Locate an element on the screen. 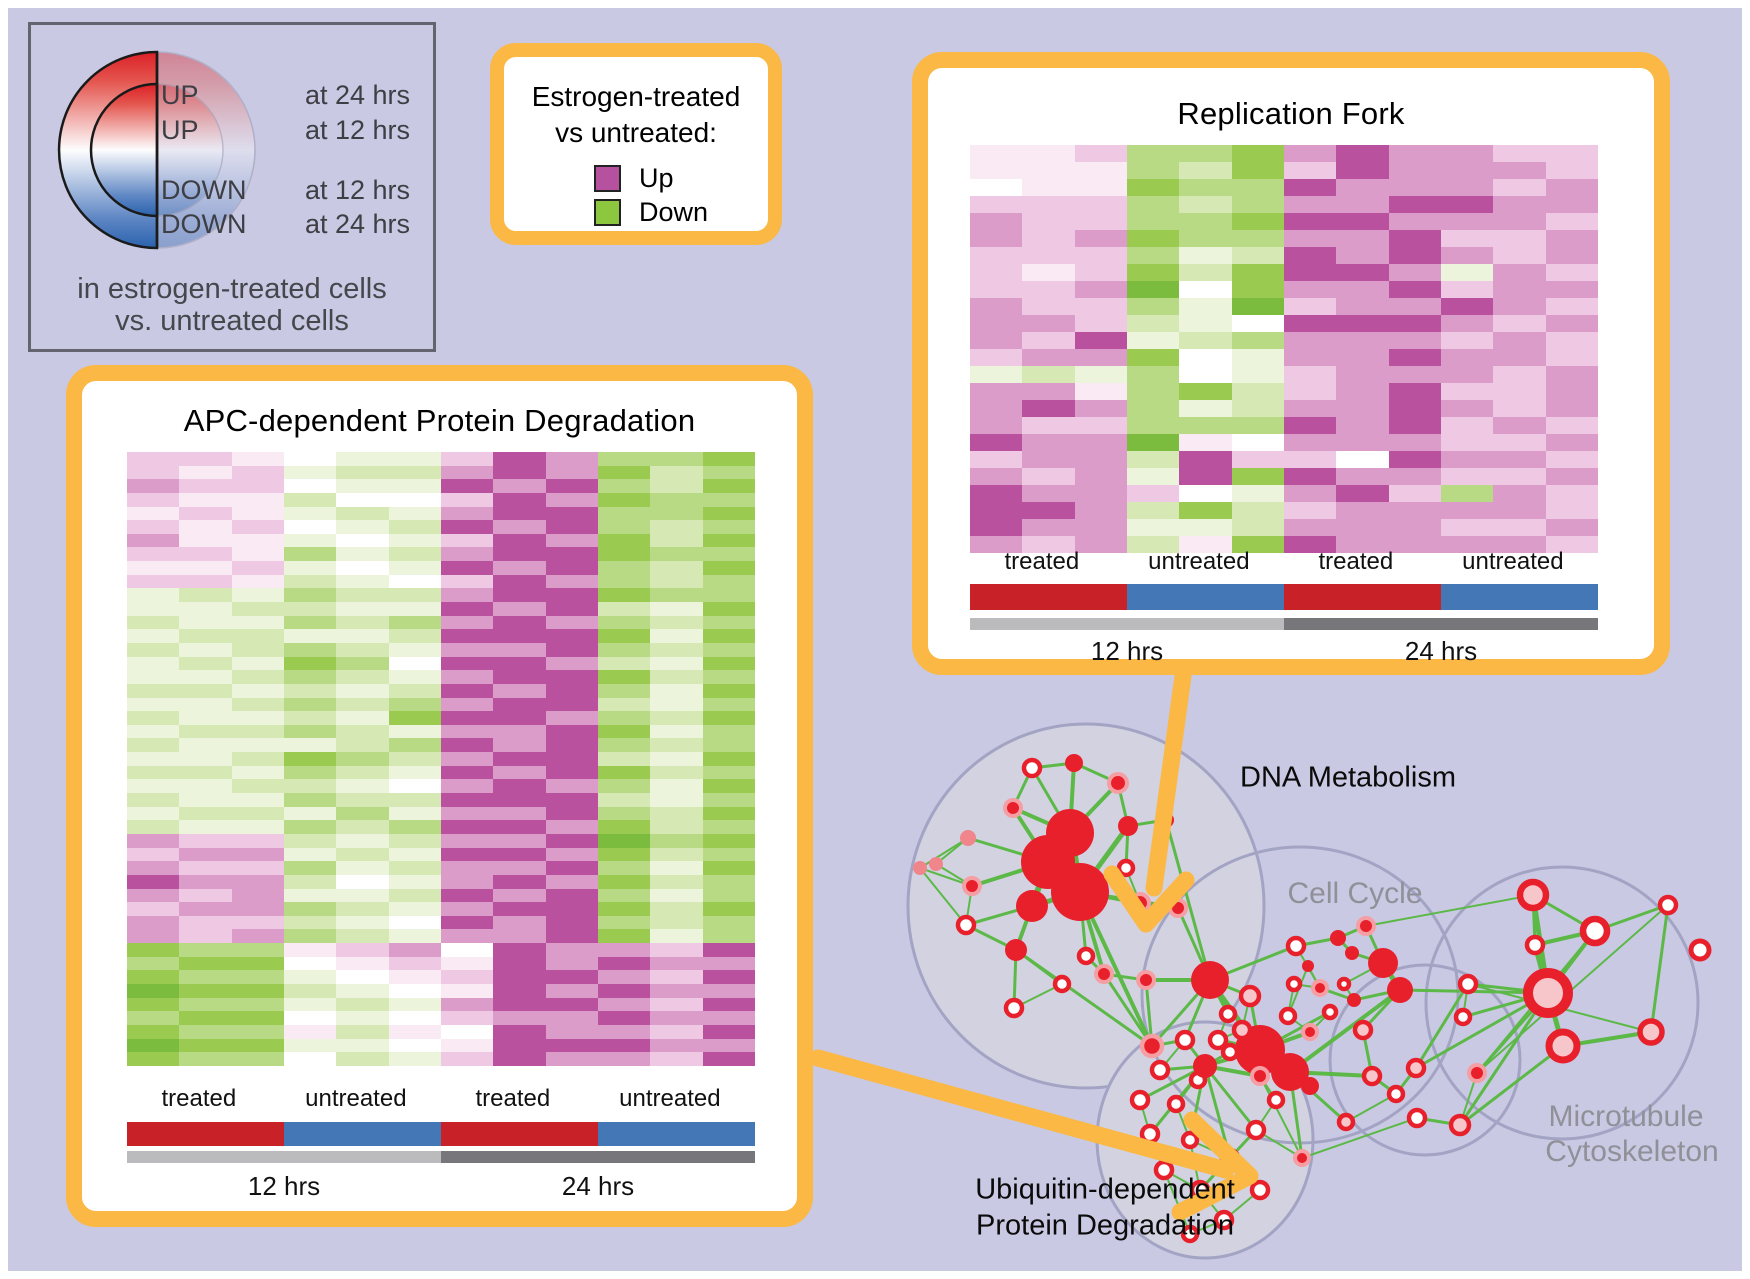 This screenshot has height=1279, width=1750. rf-timepoint-labels: 12 hrs 24 hrs is located at coordinates (1284, 651).